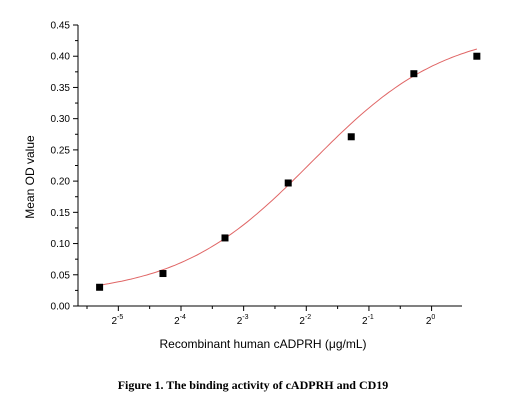  I want to click on x-tick-label: 2-3, so click(243, 320).